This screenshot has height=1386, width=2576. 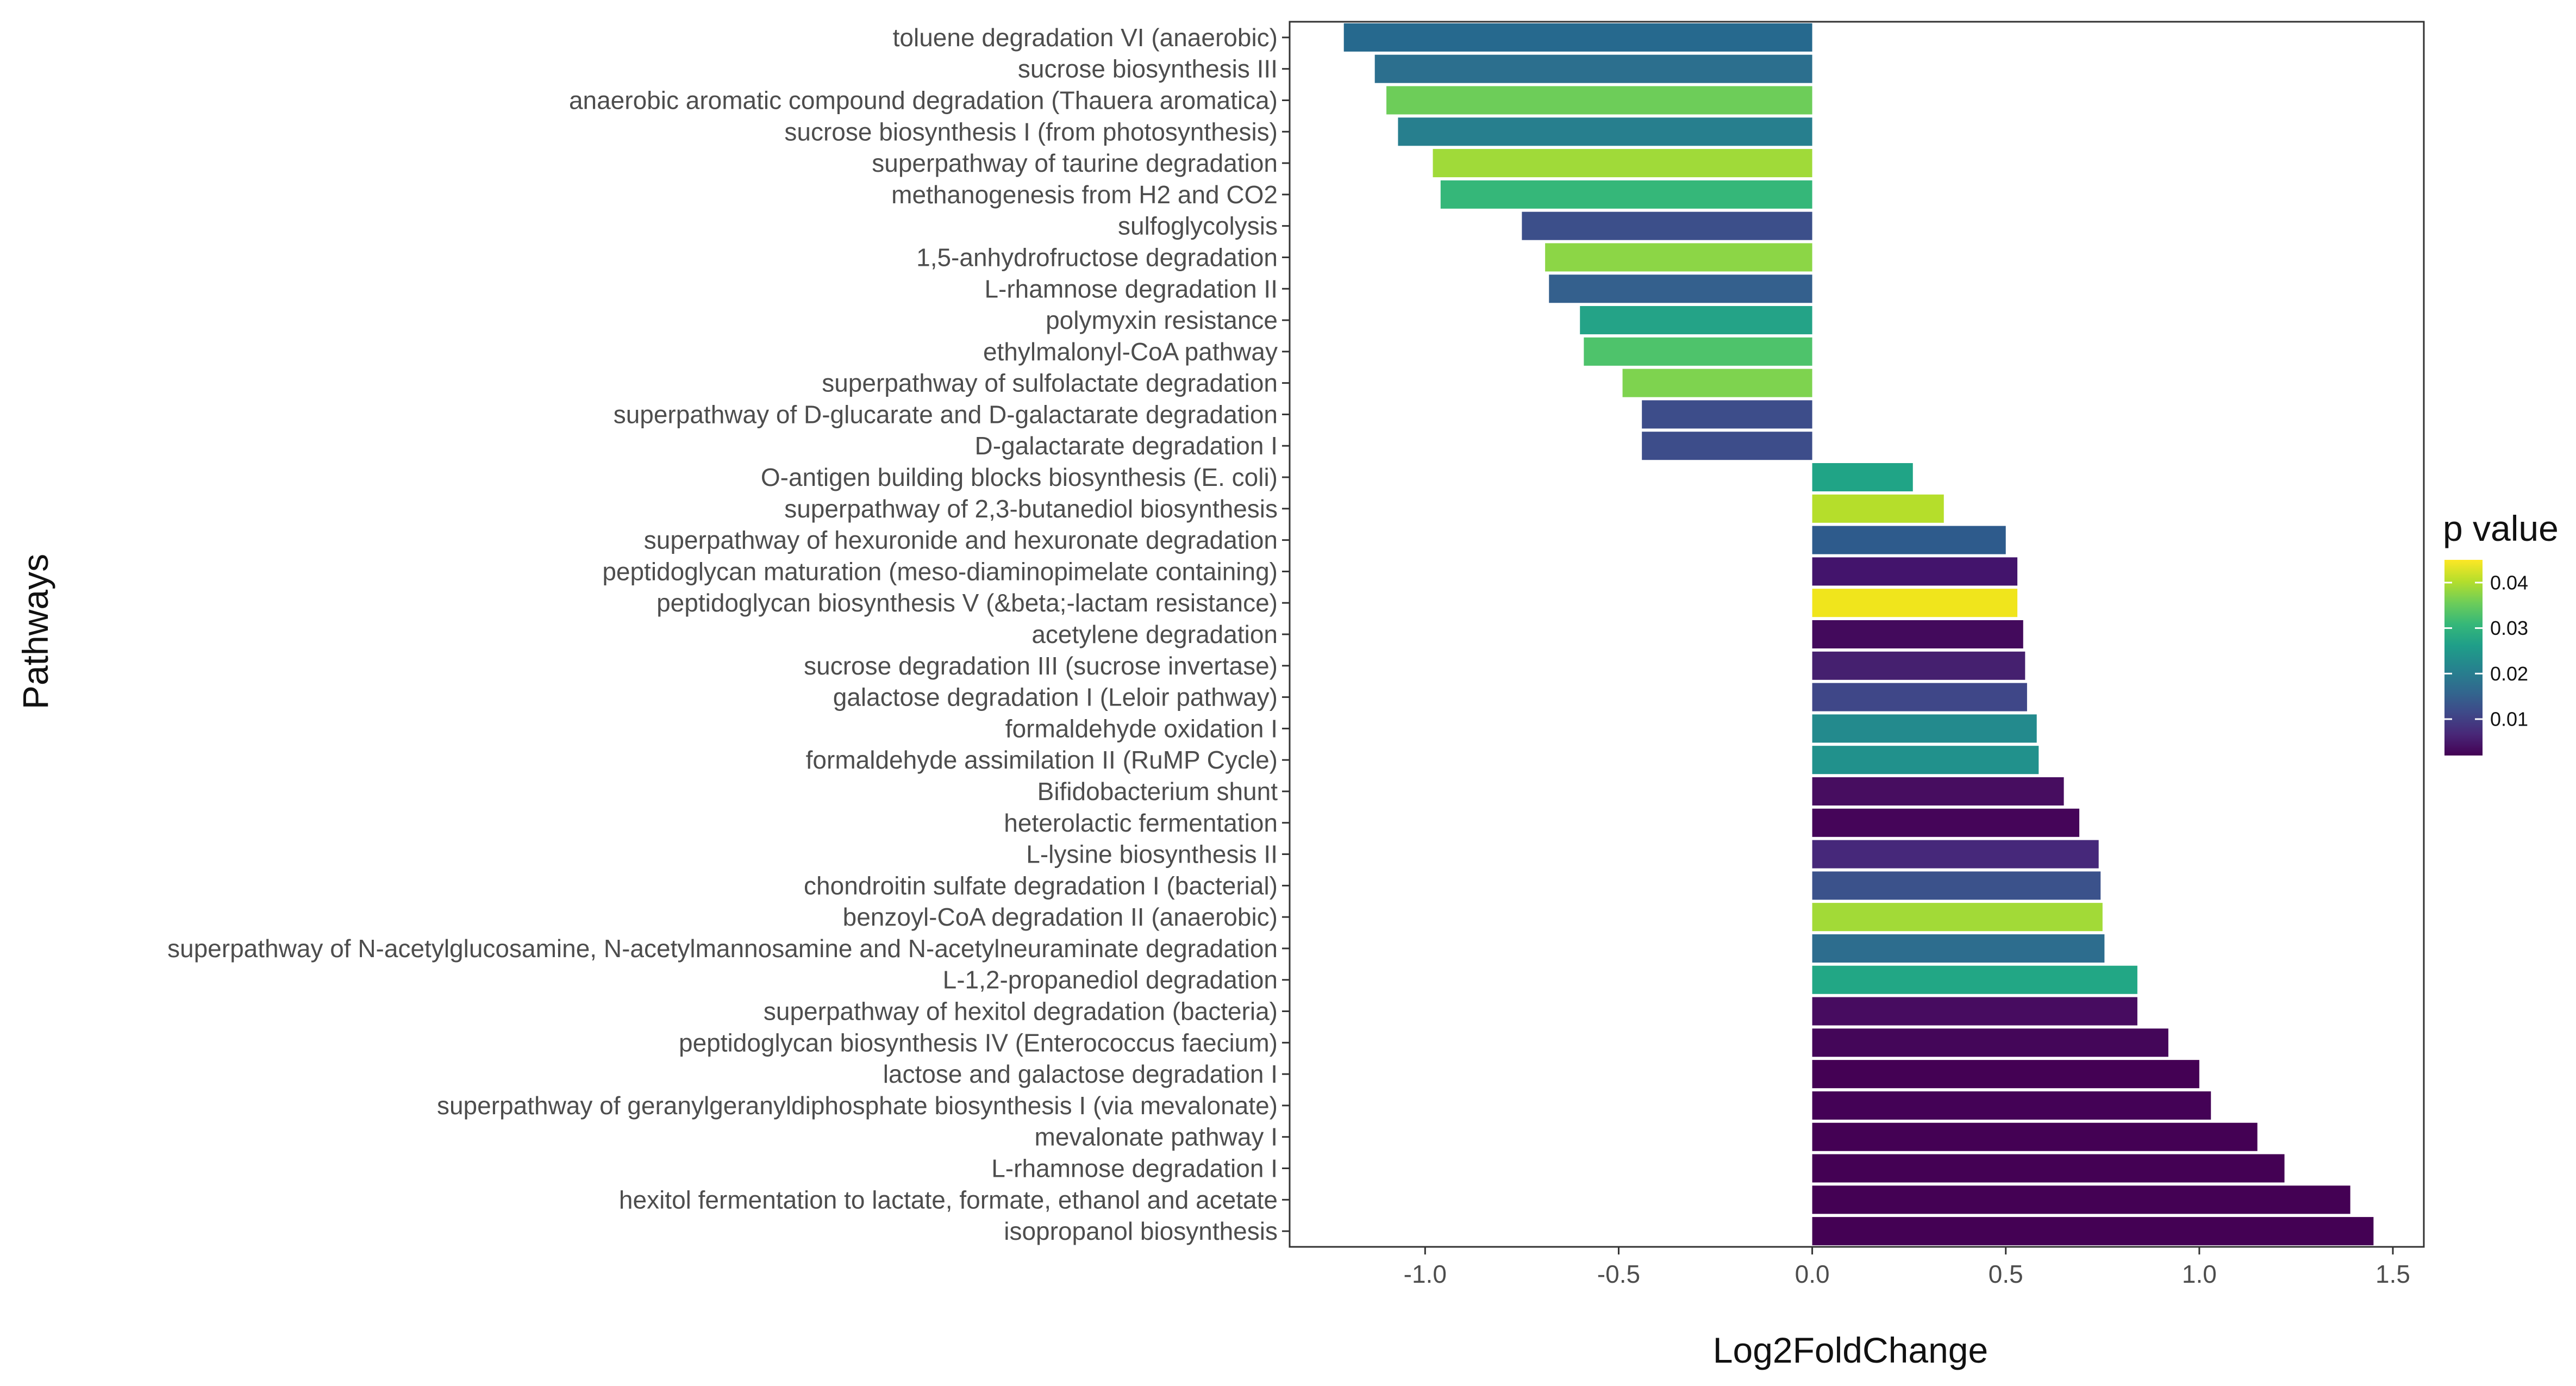 I want to click on y-tick-label: ethylmalonyl-CoA pathway, so click(x=1130, y=352).